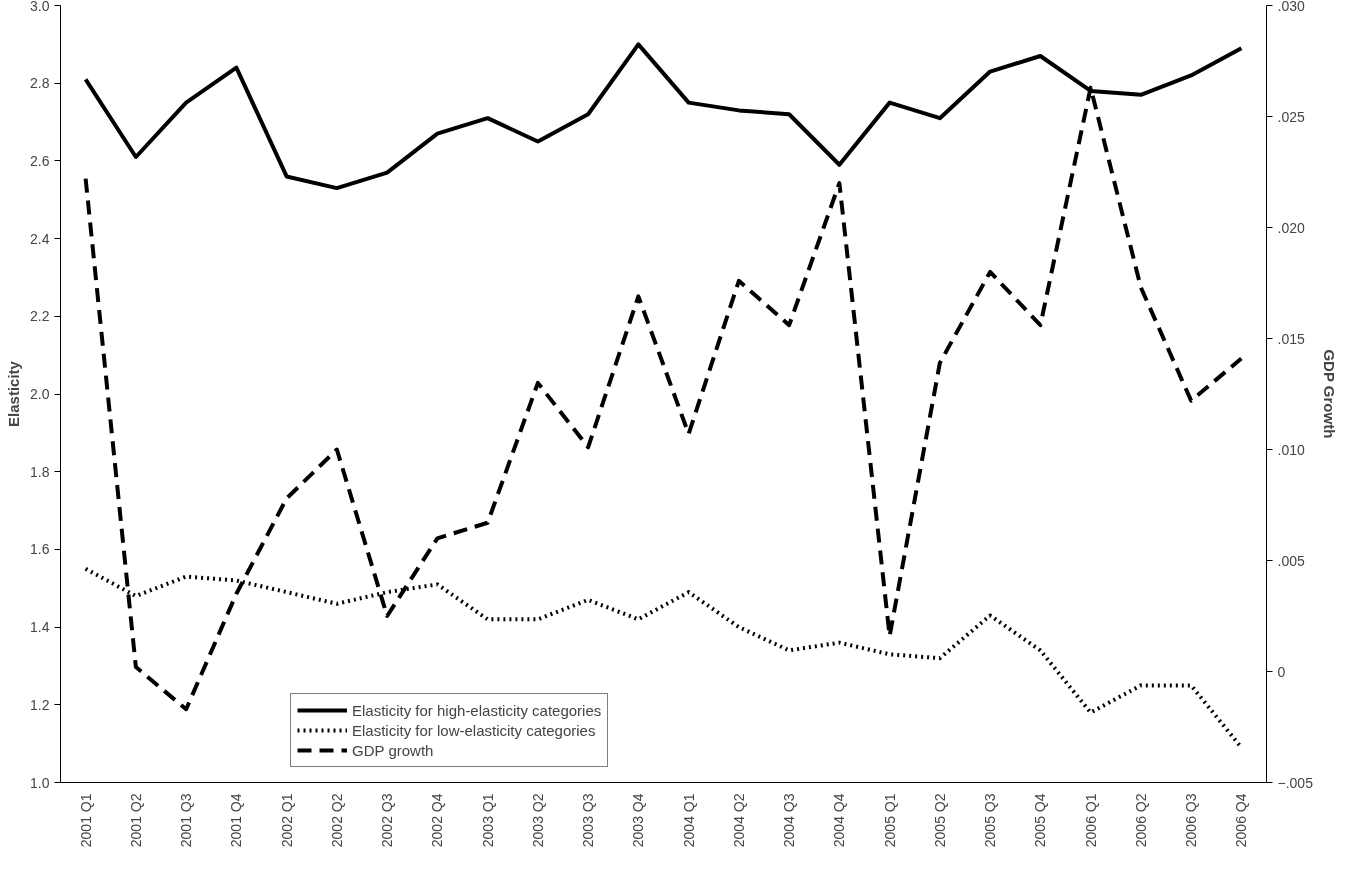 The width and height of the screenshot is (1363, 869). What do you see at coordinates (1291, 560) in the screenshot?
I see `y2-tick-label: .005` at bounding box center [1291, 560].